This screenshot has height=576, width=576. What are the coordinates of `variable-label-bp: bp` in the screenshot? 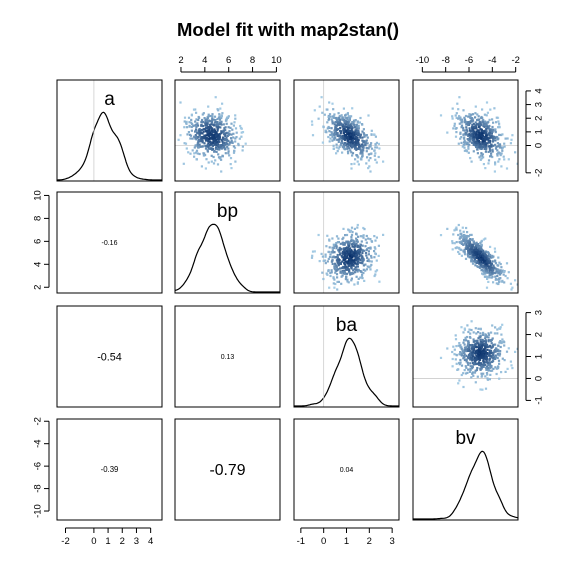 It's located at (227, 211).